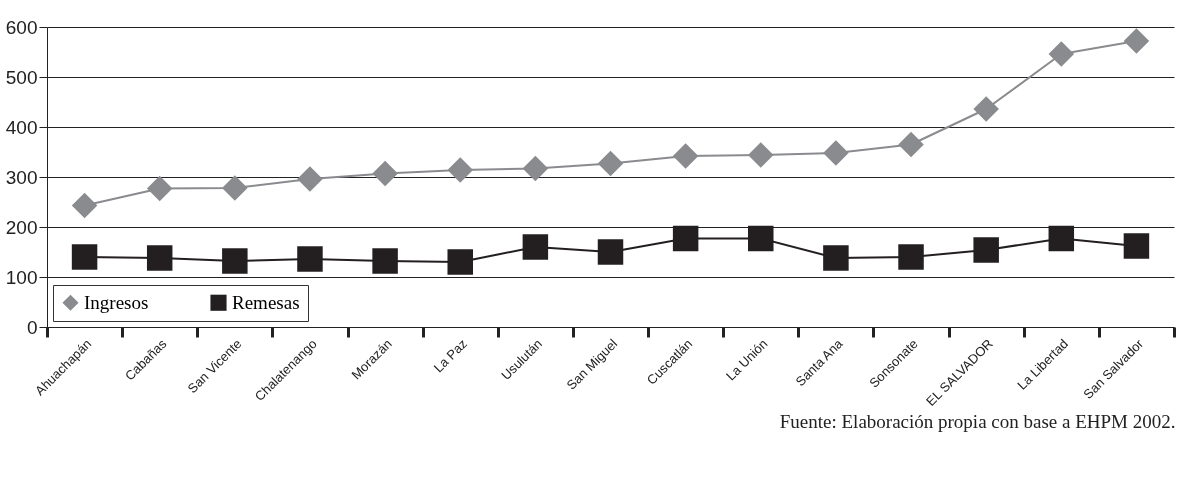  Describe the element at coordinates (450, 356) in the screenshot. I see `x-tick-label: La Paz` at that location.